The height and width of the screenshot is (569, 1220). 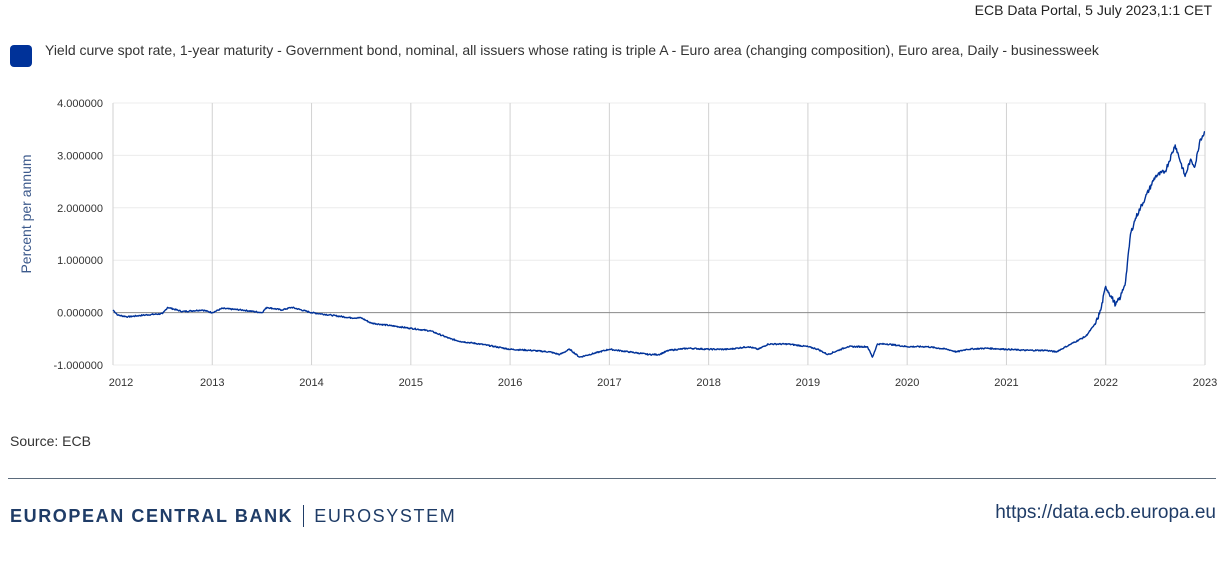 I want to click on x-tick-label: 2013, so click(x=212, y=383).